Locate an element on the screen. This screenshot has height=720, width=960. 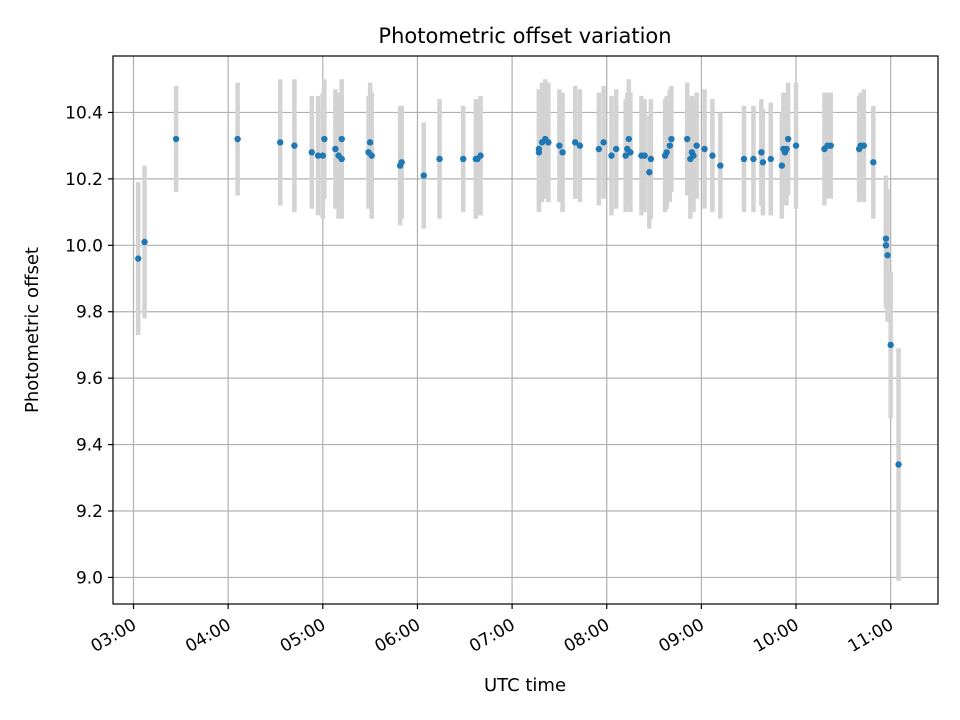
y-axis-label: Photometric offset is located at coordinates (32, 330).